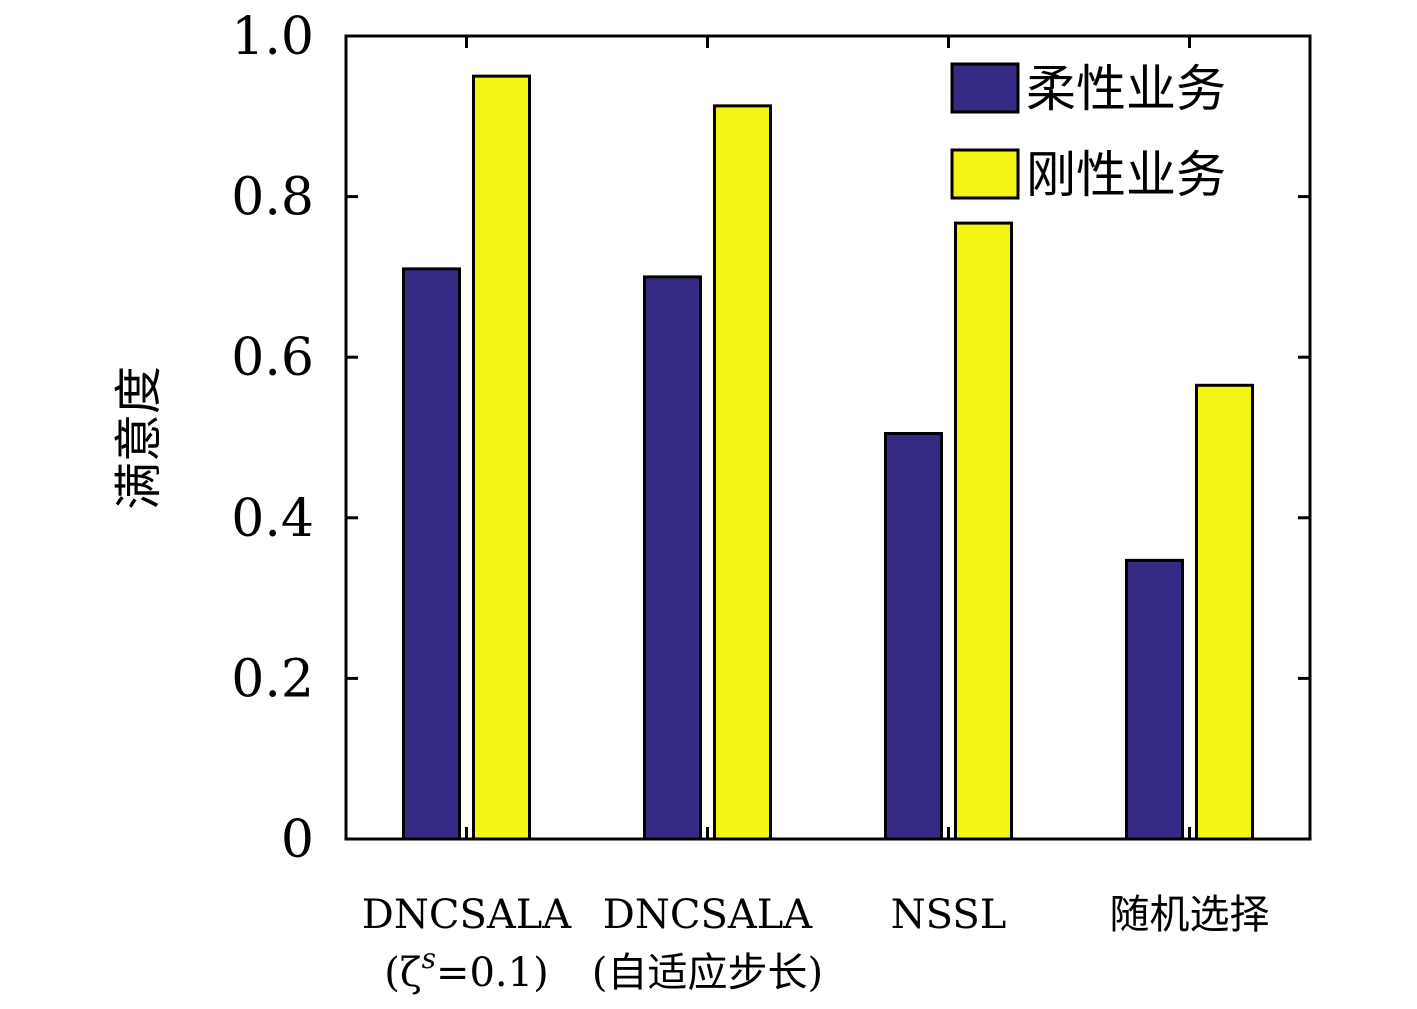 The image size is (1417, 1009). What do you see at coordinates (272, 519) in the screenshot?
I see `y-tick-label: 0.4` at bounding box center [272, 519].